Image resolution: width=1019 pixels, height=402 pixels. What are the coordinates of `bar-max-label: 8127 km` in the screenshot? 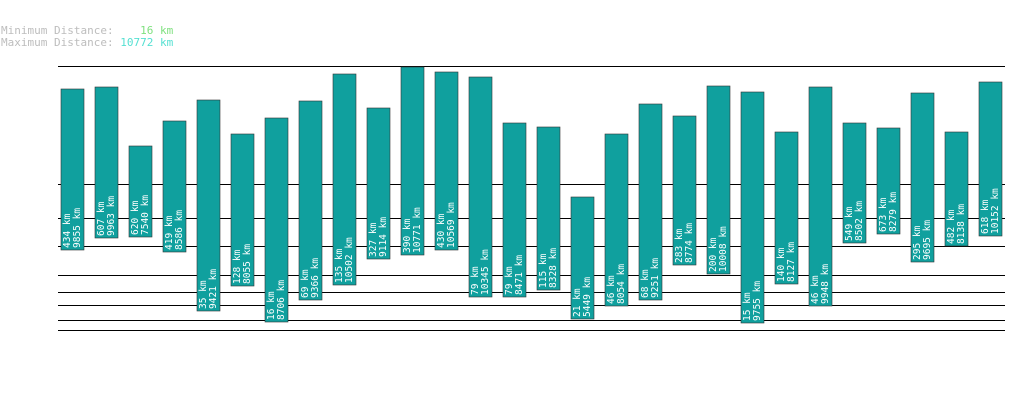 It's located at (791, 262).